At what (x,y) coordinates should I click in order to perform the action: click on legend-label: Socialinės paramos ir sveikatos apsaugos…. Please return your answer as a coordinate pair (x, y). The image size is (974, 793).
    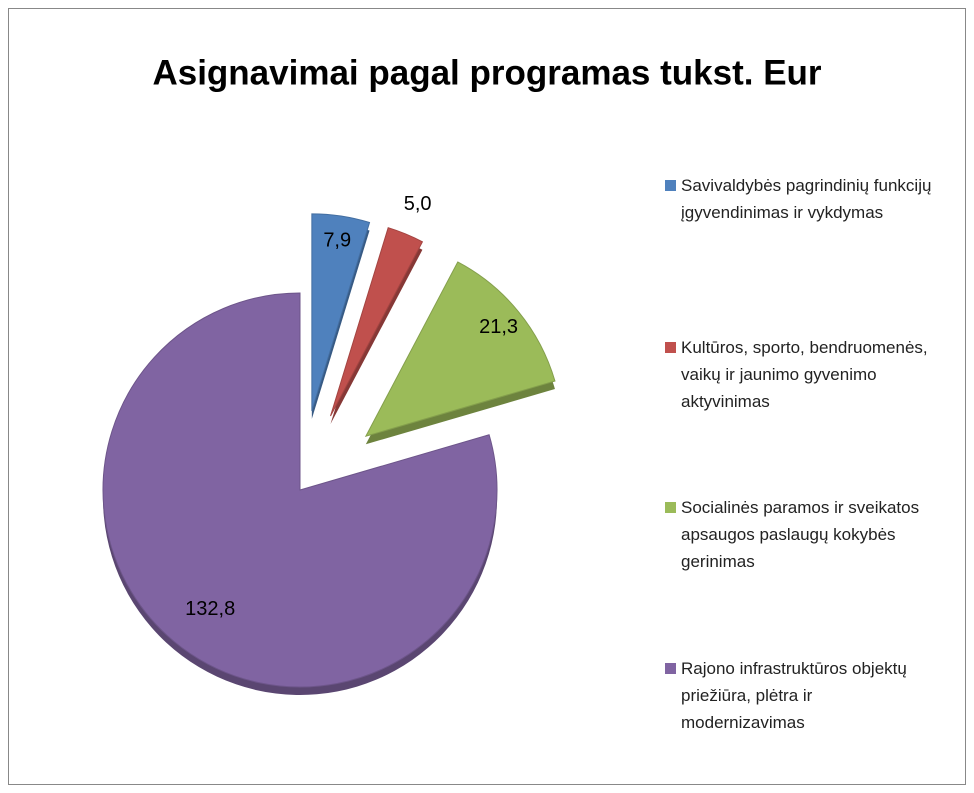
    Looking at the image, I should click on (800, 534).